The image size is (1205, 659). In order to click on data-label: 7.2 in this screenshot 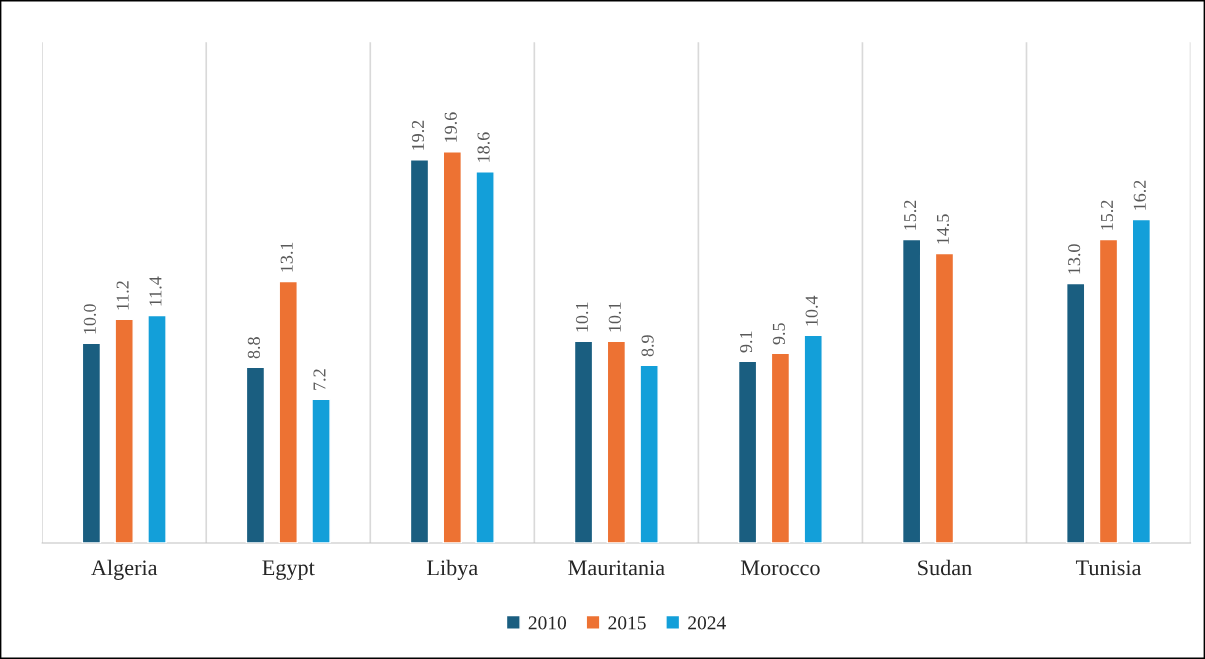, I will do `click(319, 379)`.